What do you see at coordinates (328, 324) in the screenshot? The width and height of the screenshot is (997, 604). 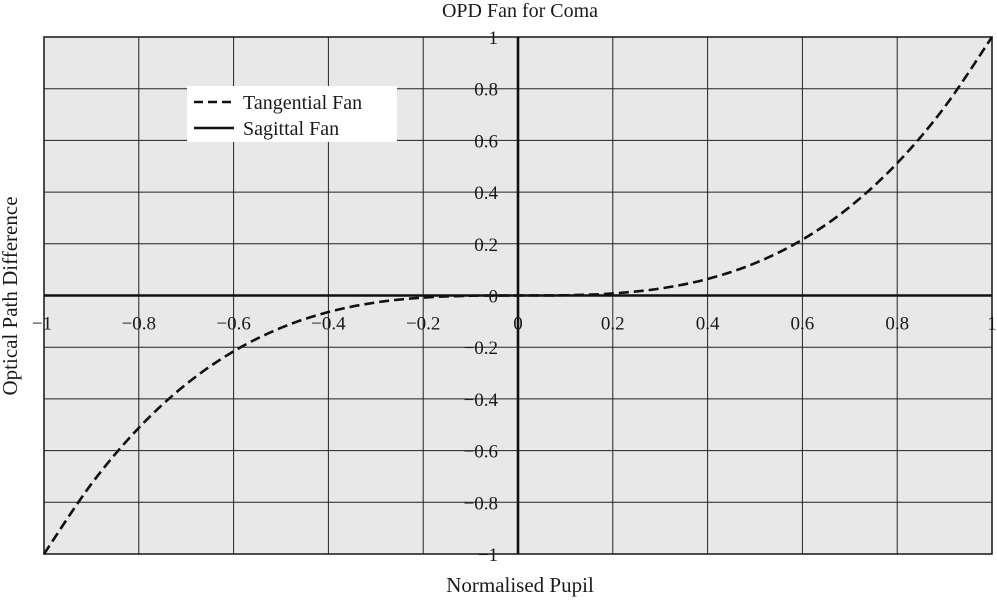 I see `x-tick-label-3: −0.4` at bounding box center [328, 324].